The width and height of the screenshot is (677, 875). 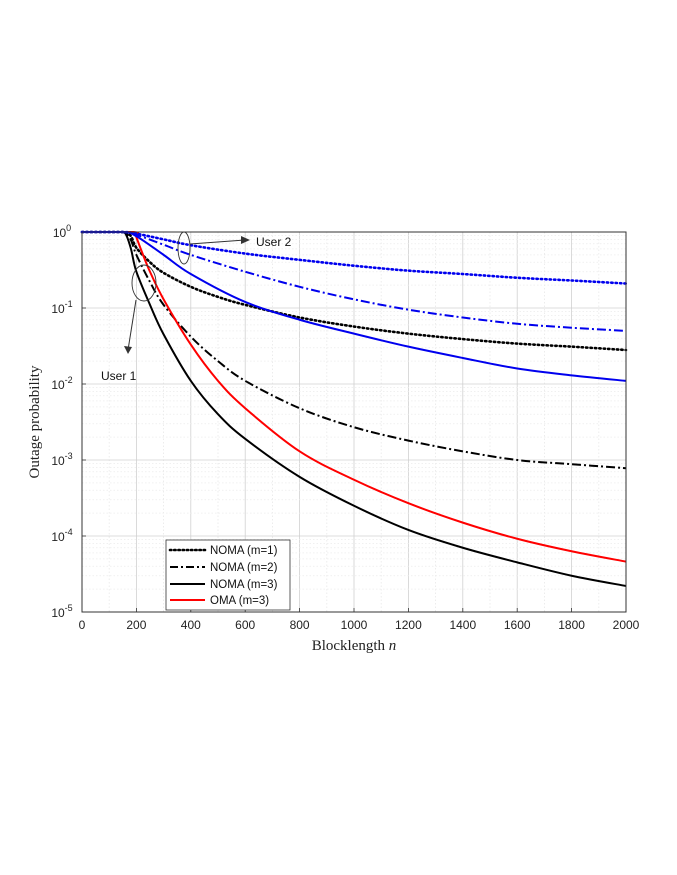 What do you see at coordinates (300, 625) in the screenshot?
I see `x-tick-label: 800` at bounding box center [300, 625].